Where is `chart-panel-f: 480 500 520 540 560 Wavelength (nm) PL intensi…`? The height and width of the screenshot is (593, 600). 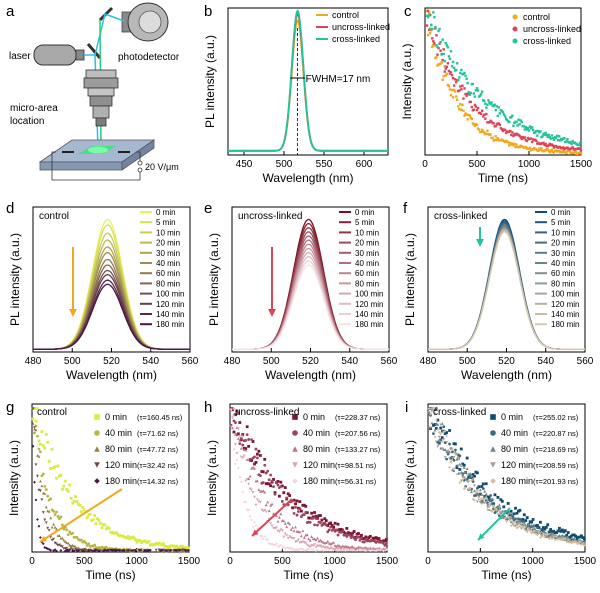
chart-panel-f: 480 500 520 540 560 Wavelength (nm) PL intensi… is located at coordinates (498, 294).